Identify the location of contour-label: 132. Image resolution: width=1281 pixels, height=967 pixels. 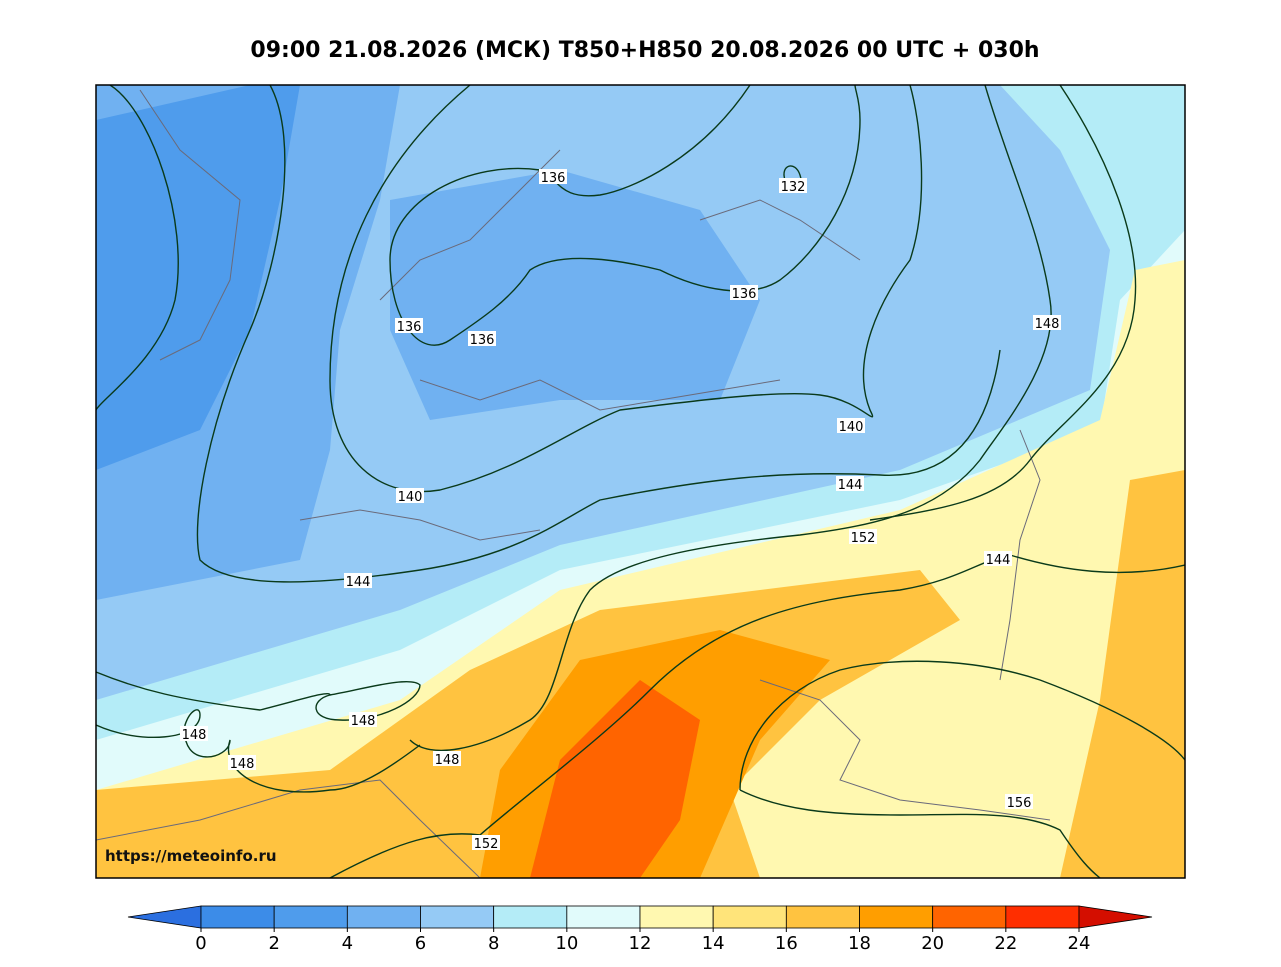
(793, 187).